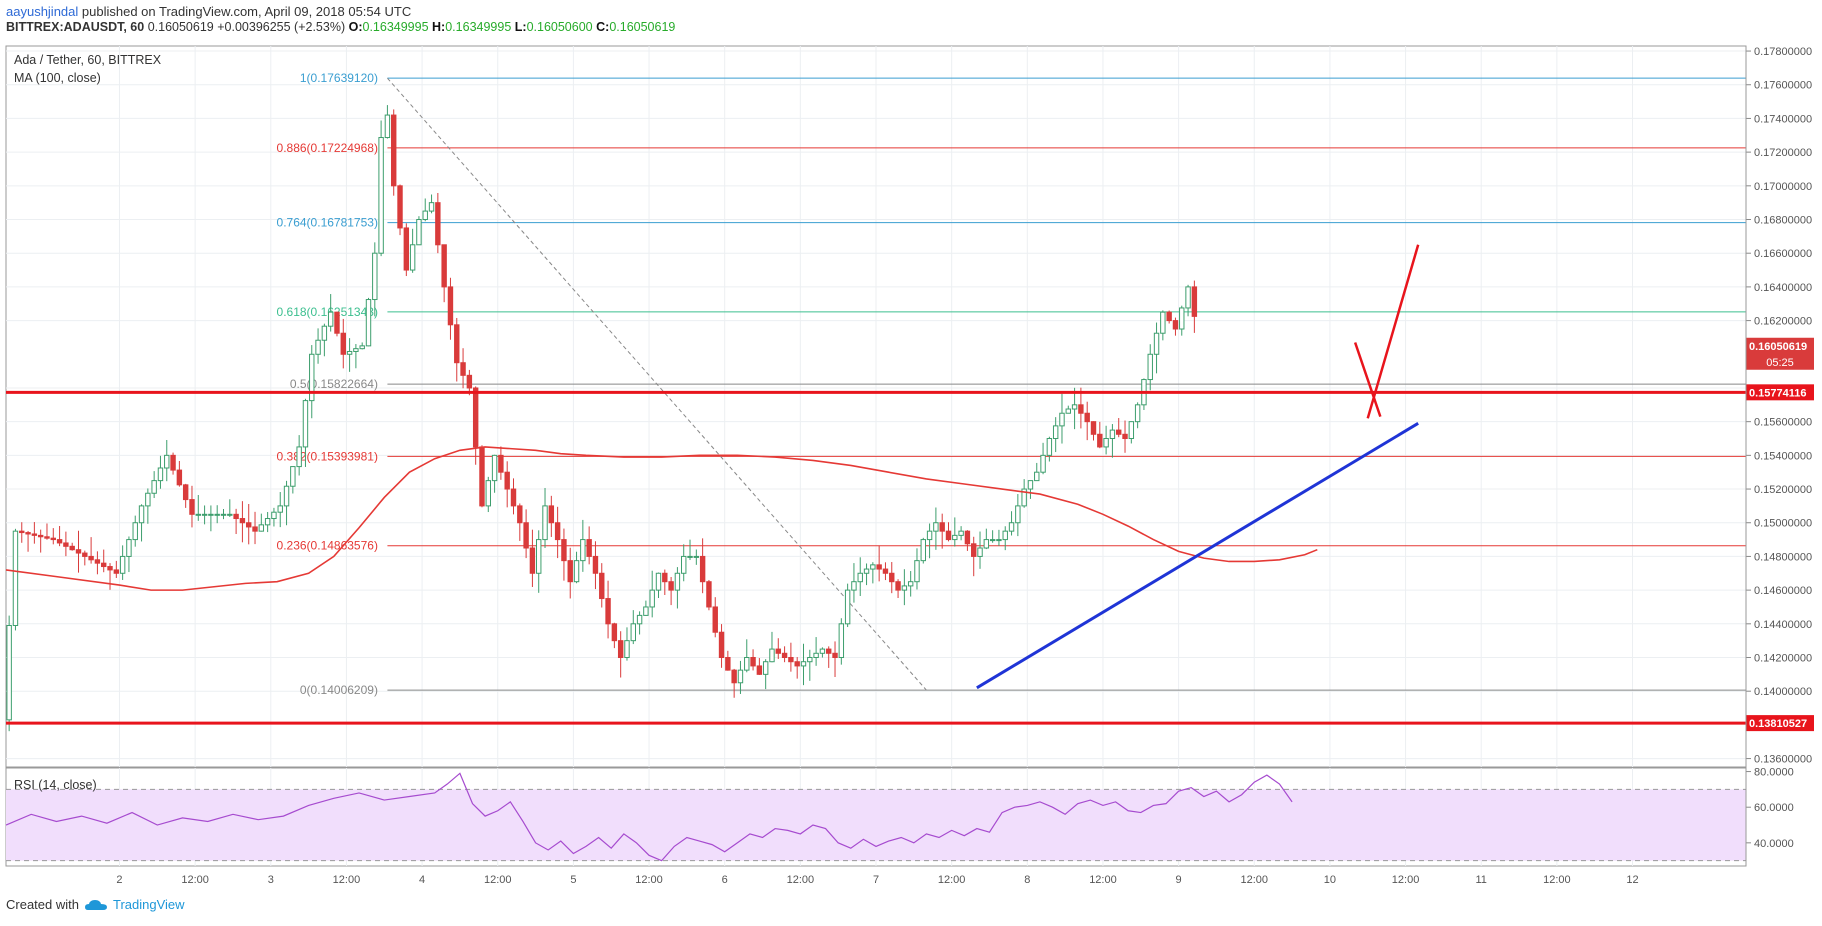 The height and width of the screenshot is (926, 1822). Describe the element at coordinates (327, 223) in the screenshot. I see `fib-level-label: 0.764(0.16781753)` at that location.